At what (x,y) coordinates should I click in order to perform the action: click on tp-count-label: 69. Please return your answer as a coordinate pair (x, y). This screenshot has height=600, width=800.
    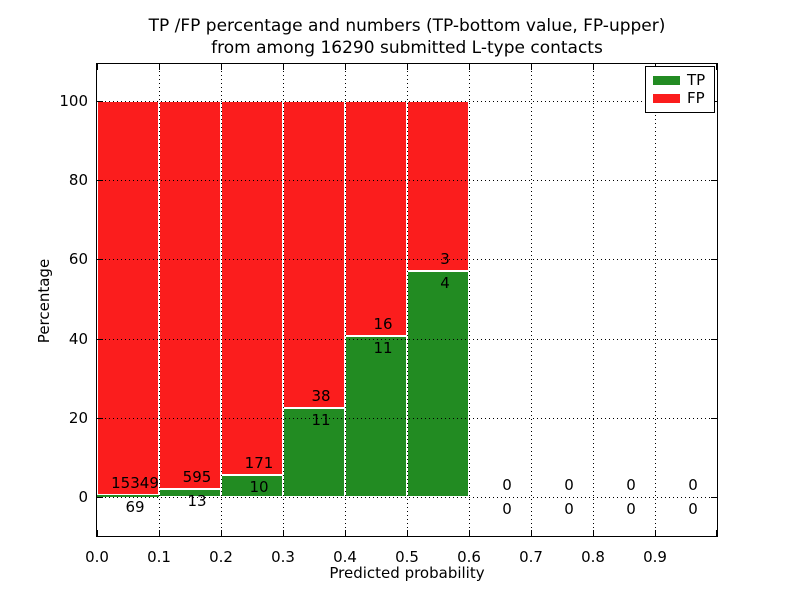
    Looking at the image, I should click on (135, 507).